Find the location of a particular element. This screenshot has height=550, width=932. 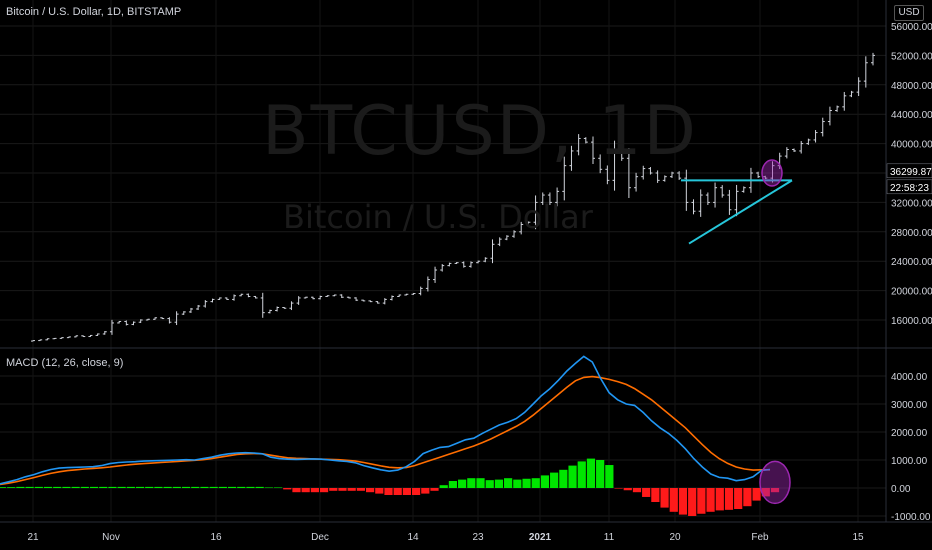

countdown-tag-box is located at coordinates (909, 187).